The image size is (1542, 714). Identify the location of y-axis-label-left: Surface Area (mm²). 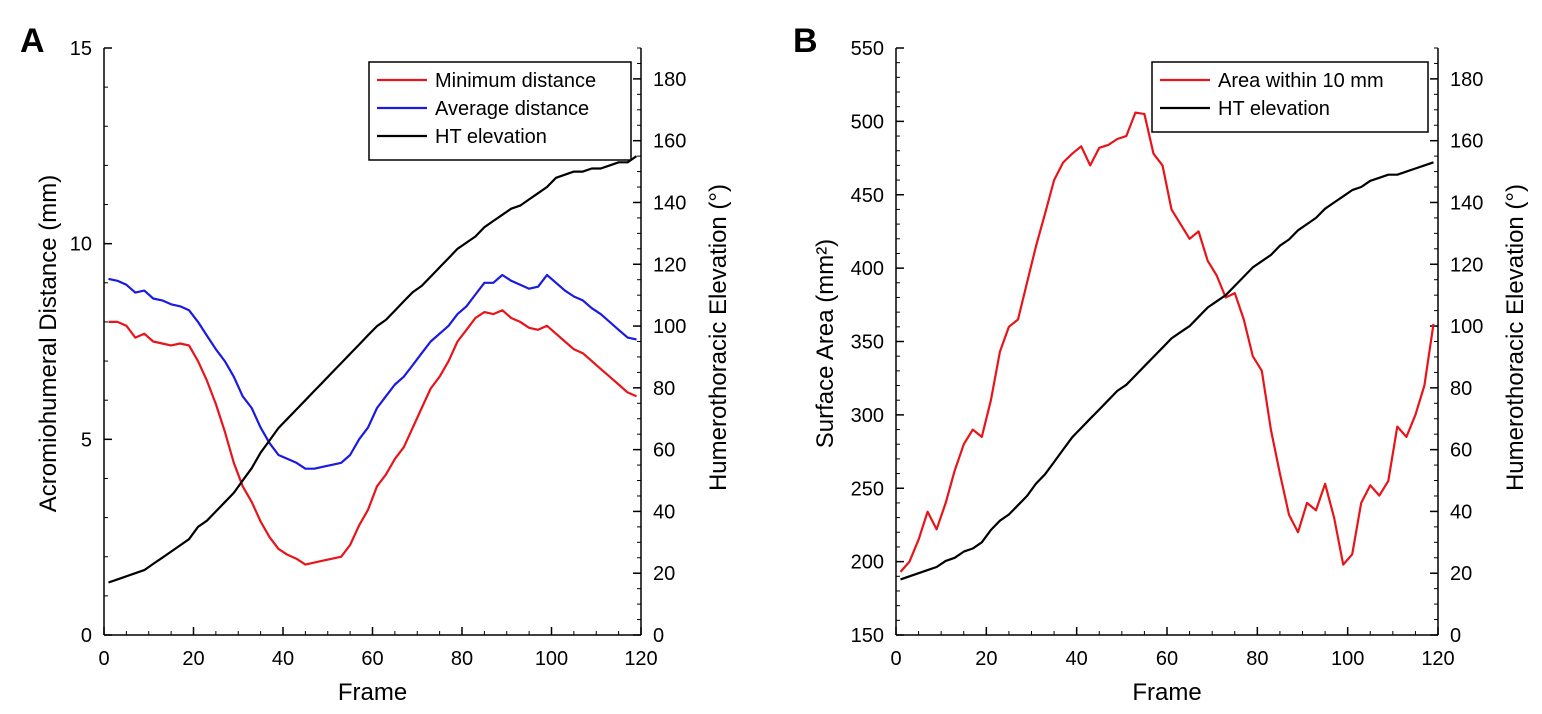
(825, 343).